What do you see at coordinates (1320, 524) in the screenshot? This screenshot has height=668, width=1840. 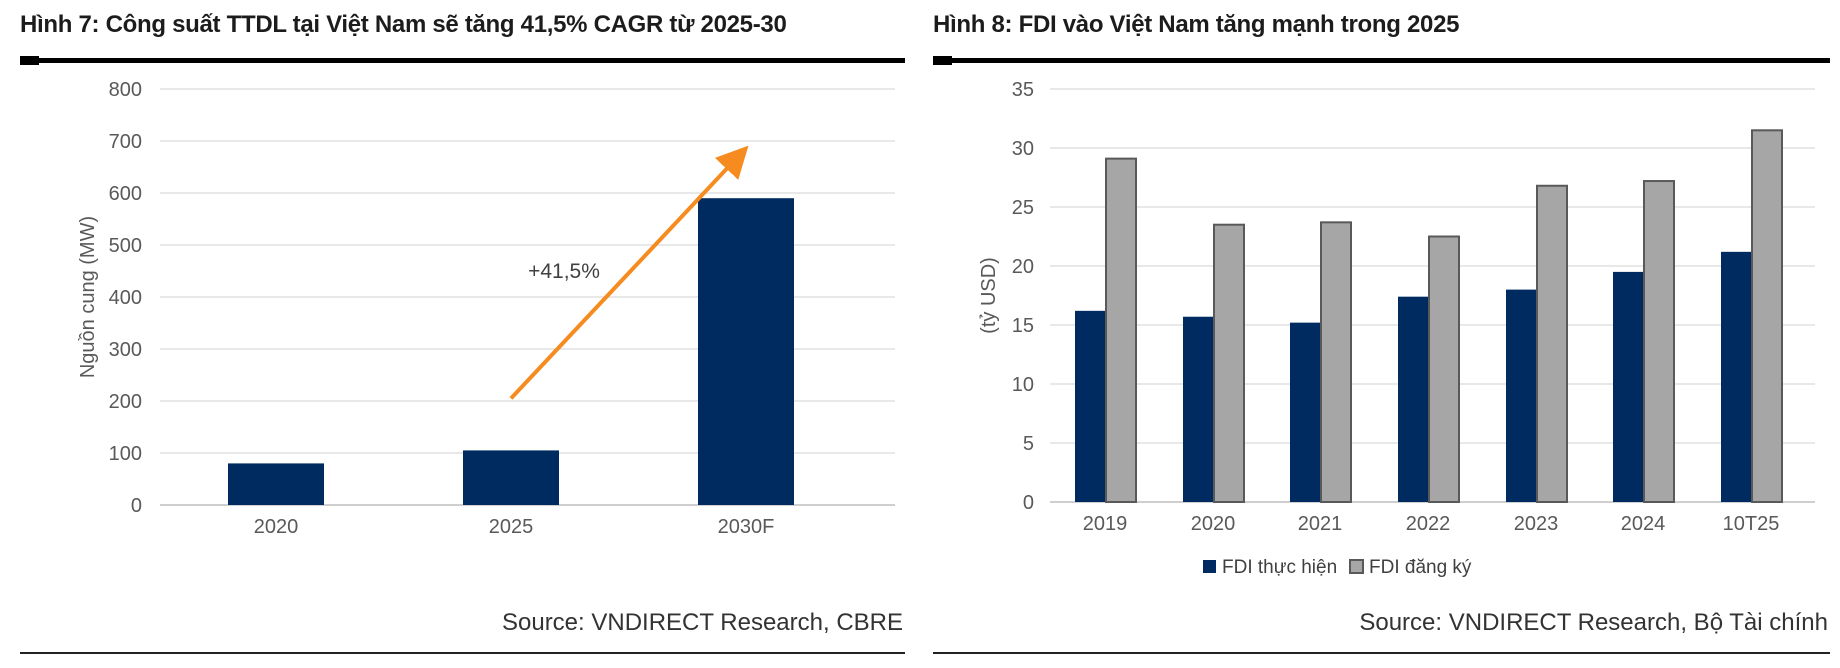 I see `x-tick-label: 2021` at bounding box center [1320, 524].